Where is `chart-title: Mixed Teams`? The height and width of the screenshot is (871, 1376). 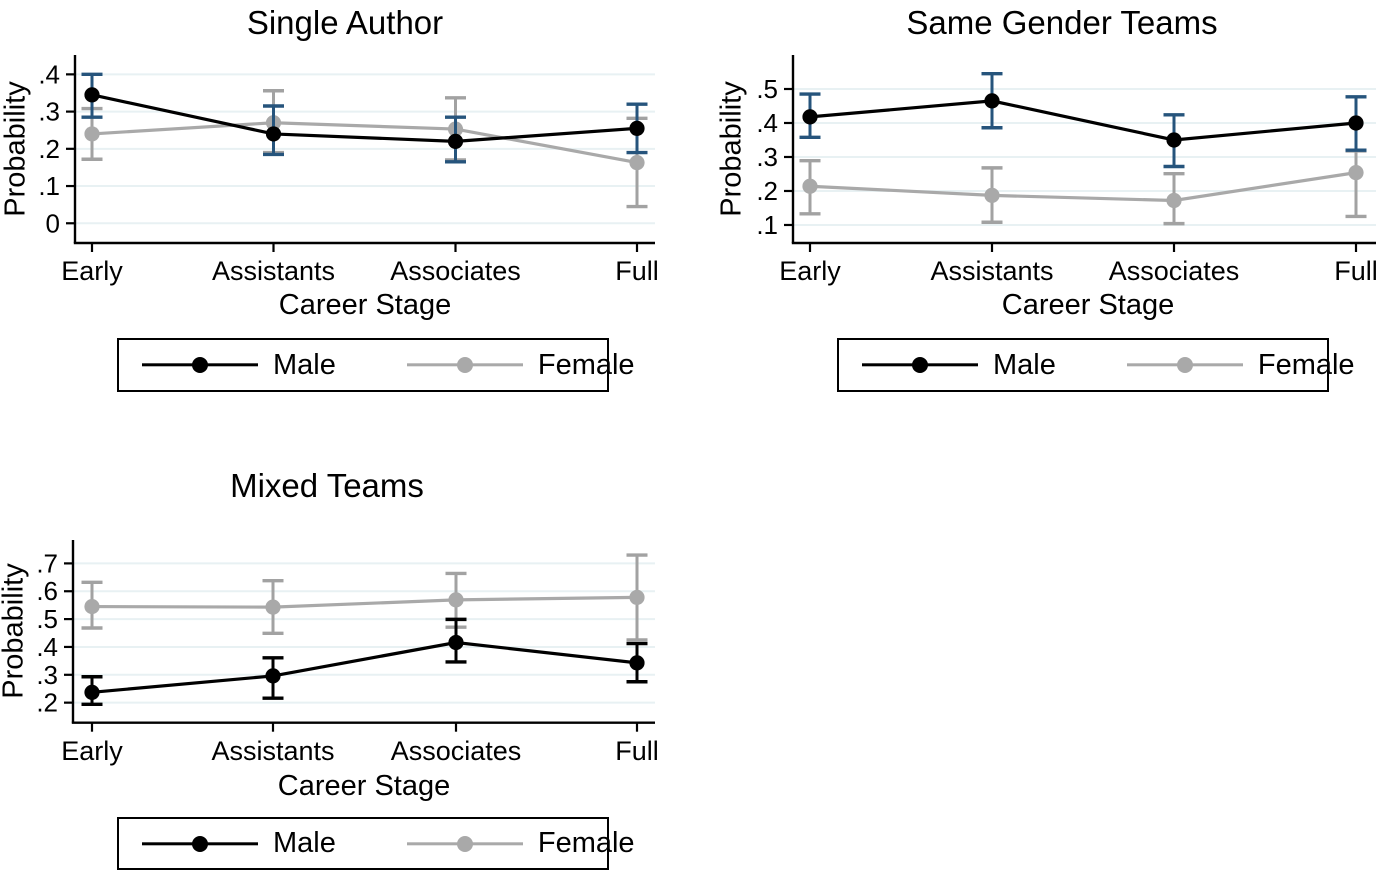 chart-title: Mixed Teams is located at coordinates (327, 485).